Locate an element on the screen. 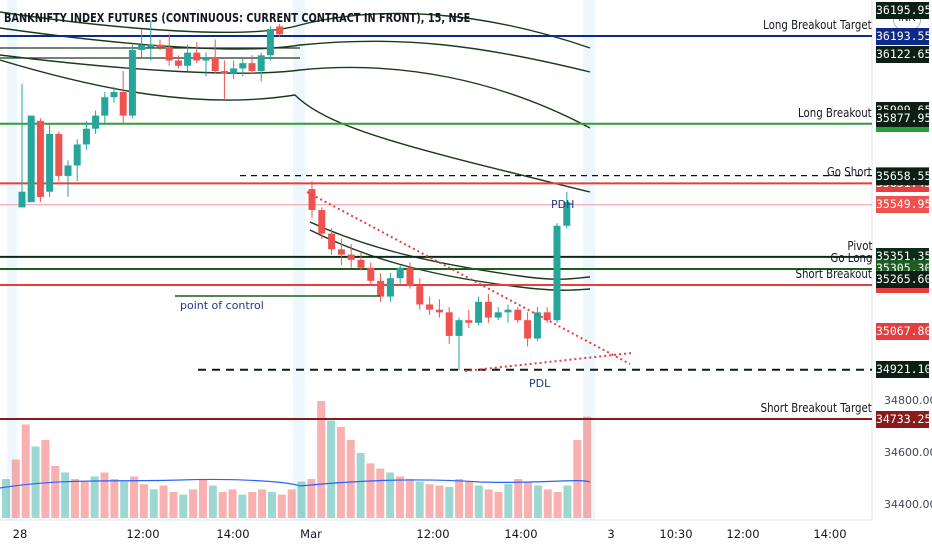 This screenshot has height=550, width=932. price-tag: 35877.95 is located at coordinates (904, 119).